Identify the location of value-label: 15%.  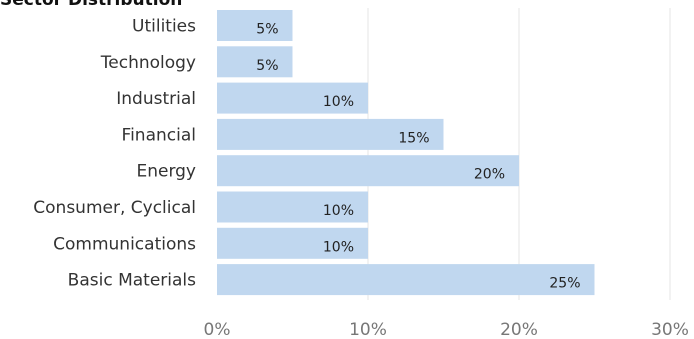
(413, 138).